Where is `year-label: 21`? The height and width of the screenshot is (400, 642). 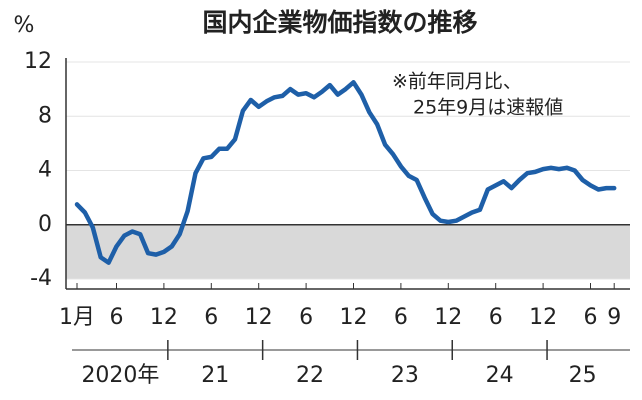 year-label: 21 is located at coordinates (215, 375).